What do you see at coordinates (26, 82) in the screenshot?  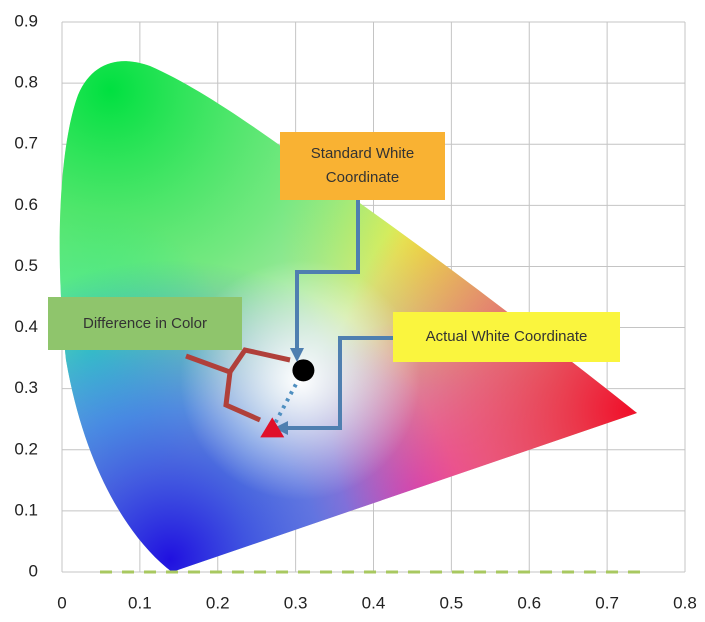 I see `y-tick-label: 0.8` at bounding box center [26, 82].